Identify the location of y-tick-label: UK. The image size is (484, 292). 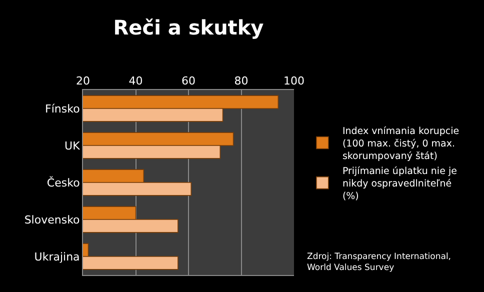
(72, 145).